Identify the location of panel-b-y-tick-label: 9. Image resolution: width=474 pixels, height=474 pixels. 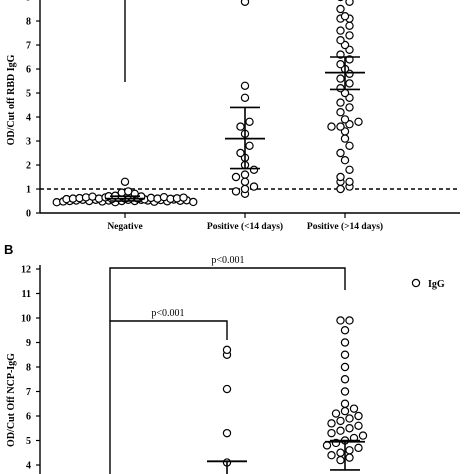
(28, 343).